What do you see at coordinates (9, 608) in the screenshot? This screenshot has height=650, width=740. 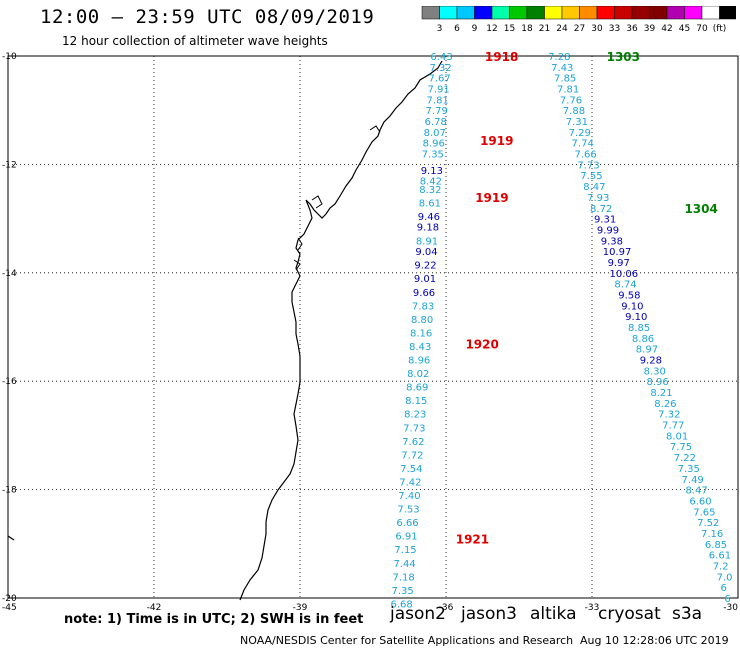 I see `lon-label: -45` at bounding box center [9, 608].